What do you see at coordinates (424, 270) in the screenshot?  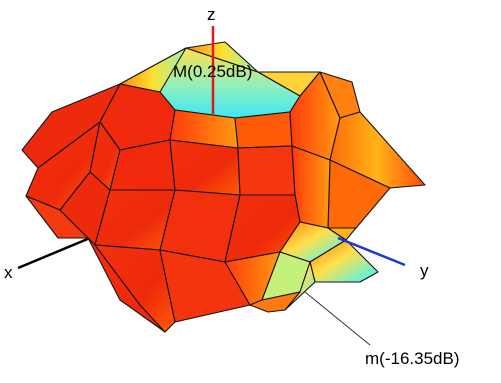 I see `y-axis-label: y` at bounding box center [424, 270].